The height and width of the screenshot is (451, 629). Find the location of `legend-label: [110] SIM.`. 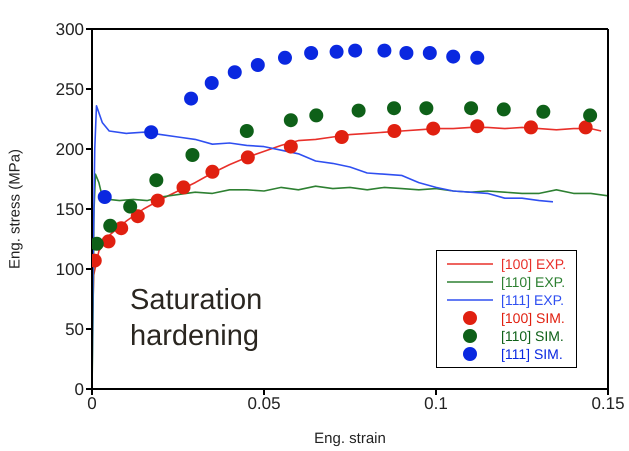

legend-label: [110] SIM. is located at coordinates (532, 336).